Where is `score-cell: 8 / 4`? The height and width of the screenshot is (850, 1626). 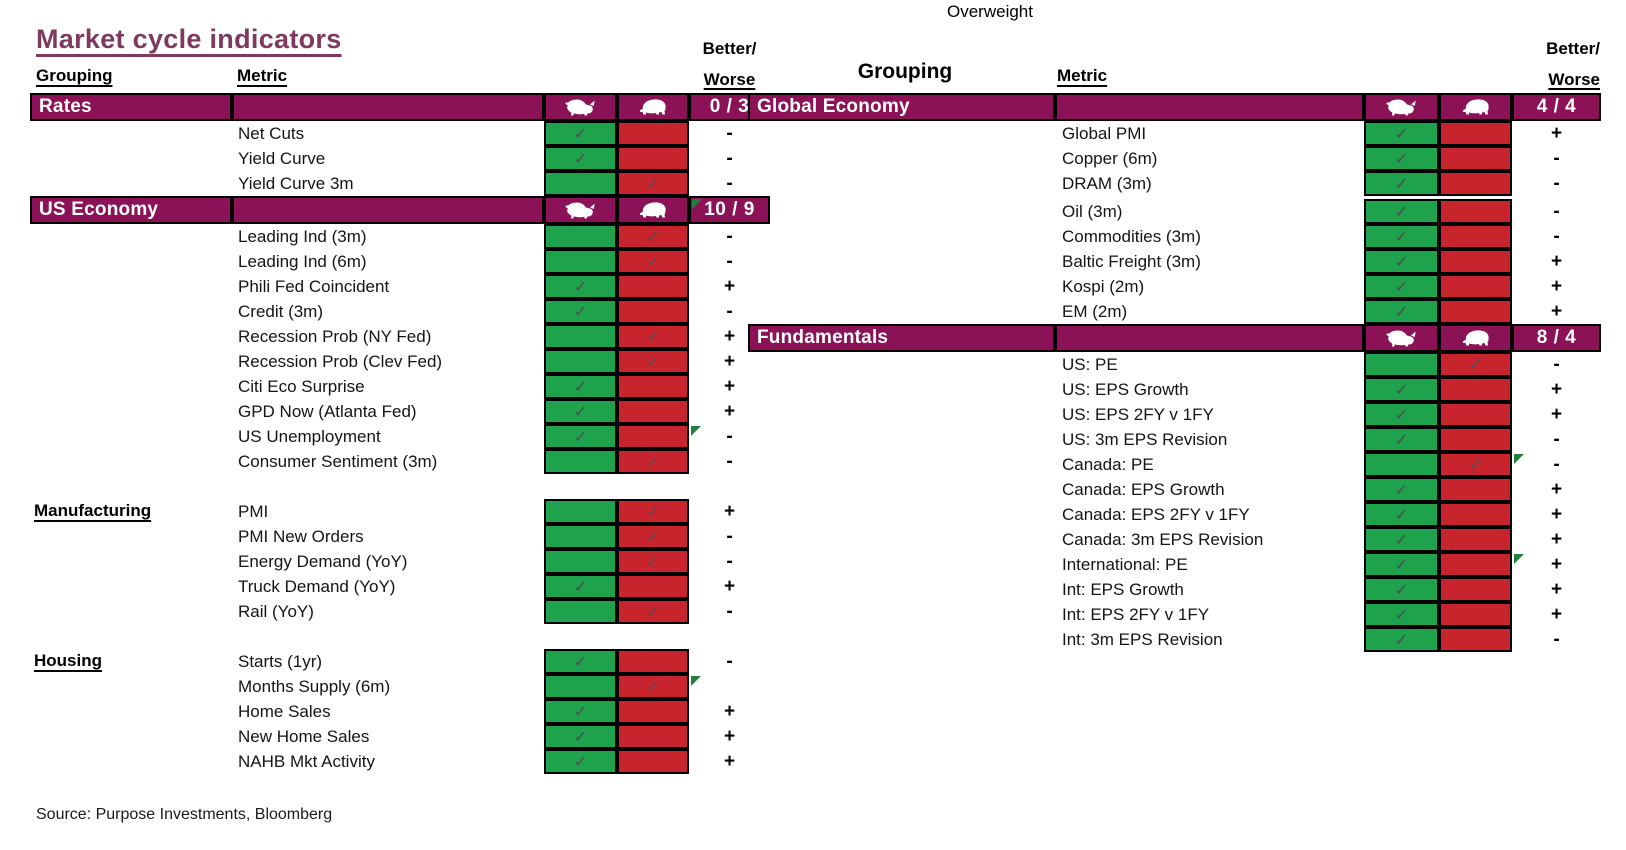 score-cell: 8 / 4 is located at coordinates (1556, 338).